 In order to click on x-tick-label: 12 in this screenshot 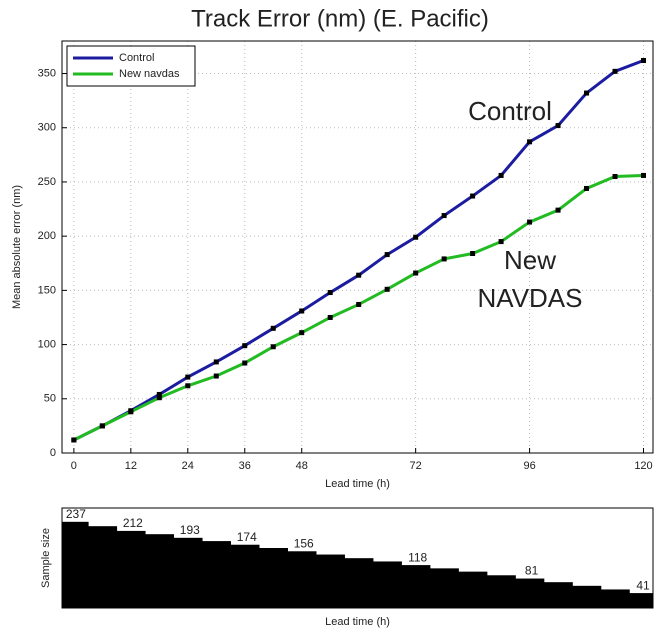, I will do `click(131, 466)`.